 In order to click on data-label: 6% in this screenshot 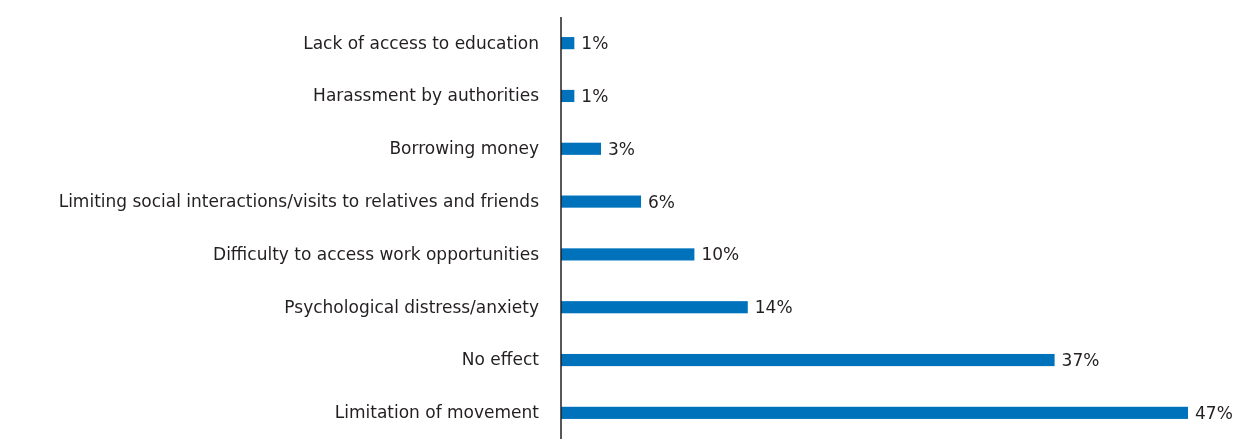, I will do `click(662, 201)`.